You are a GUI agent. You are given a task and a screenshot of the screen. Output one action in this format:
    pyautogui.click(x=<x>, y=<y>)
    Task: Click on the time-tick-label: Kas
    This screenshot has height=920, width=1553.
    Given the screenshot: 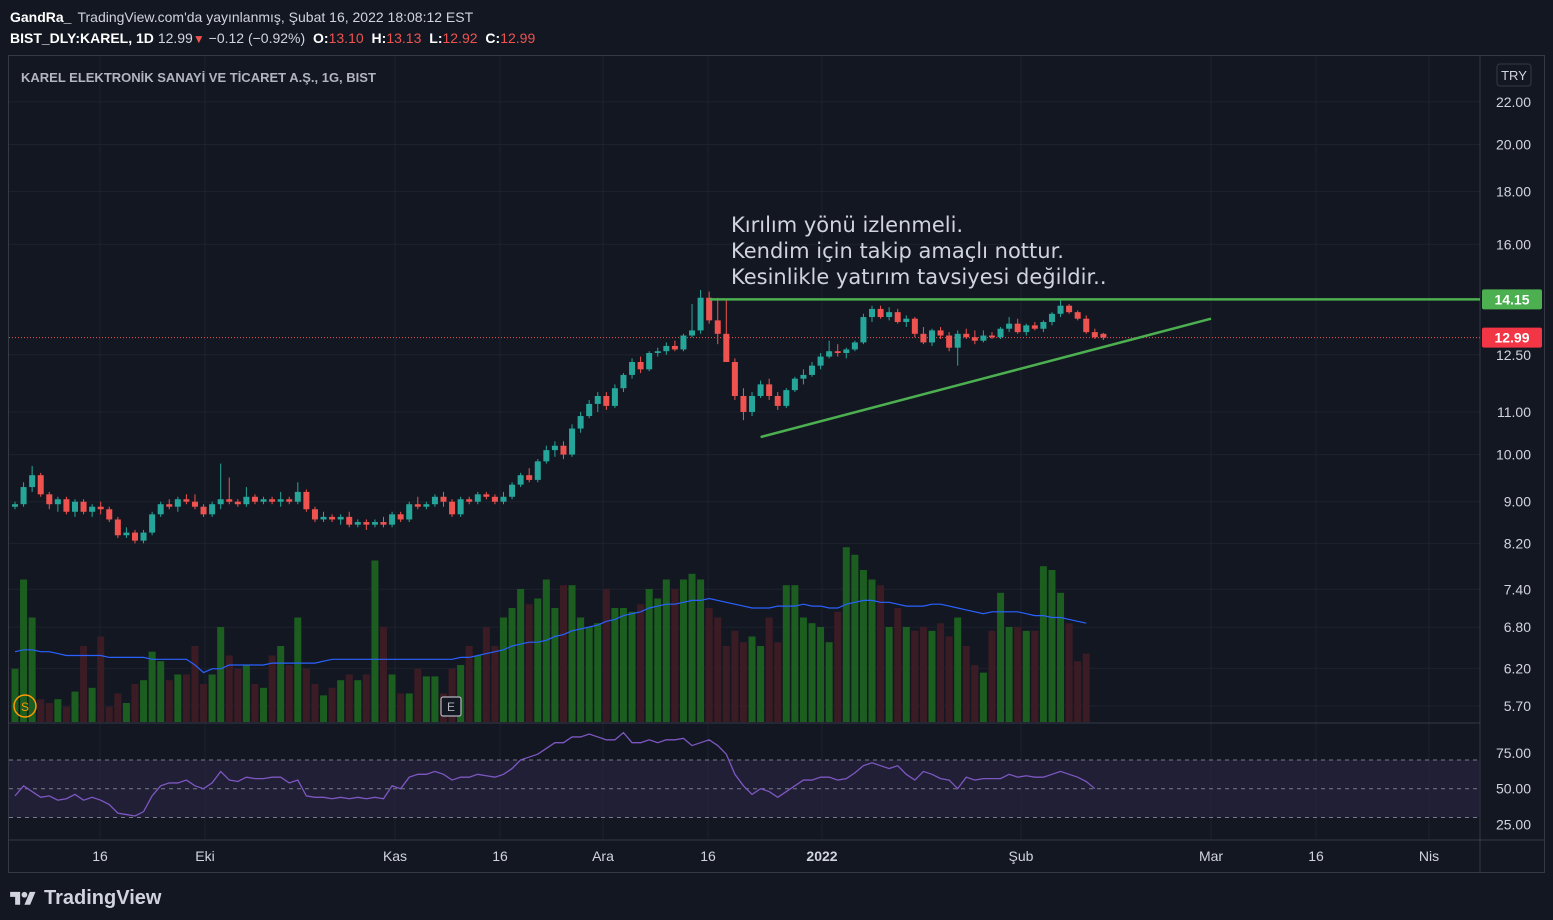 What is the action you would take?
    pyautogui.click(x=395, y=856)
    